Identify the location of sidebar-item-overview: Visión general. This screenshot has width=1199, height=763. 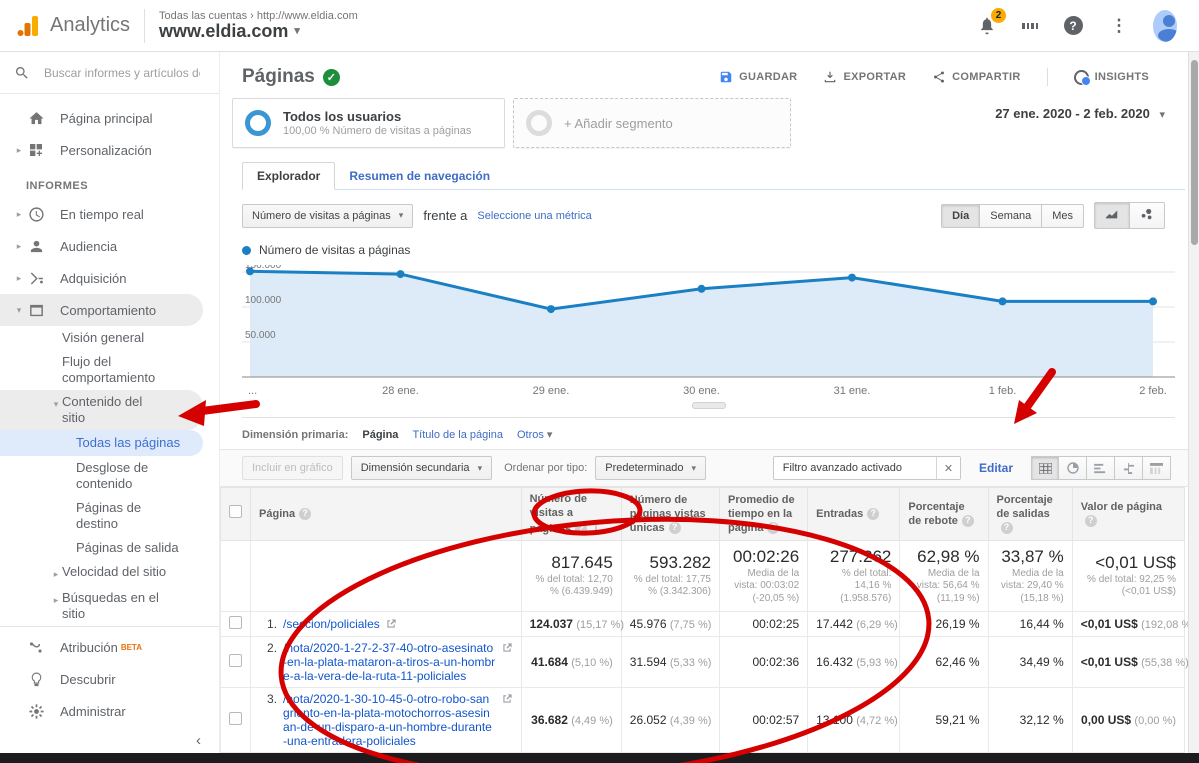
(103, 337).